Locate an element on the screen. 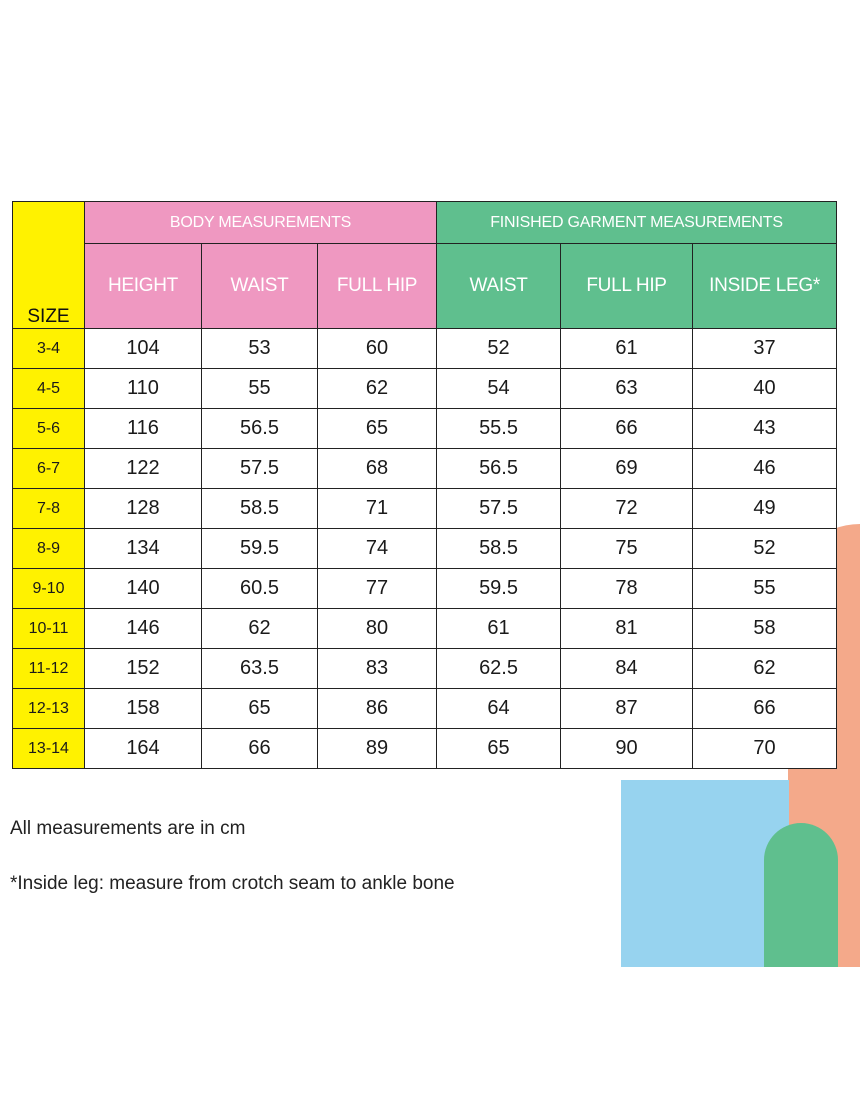  units-note: All measurements are in cm is located at coordinates (128, 828).